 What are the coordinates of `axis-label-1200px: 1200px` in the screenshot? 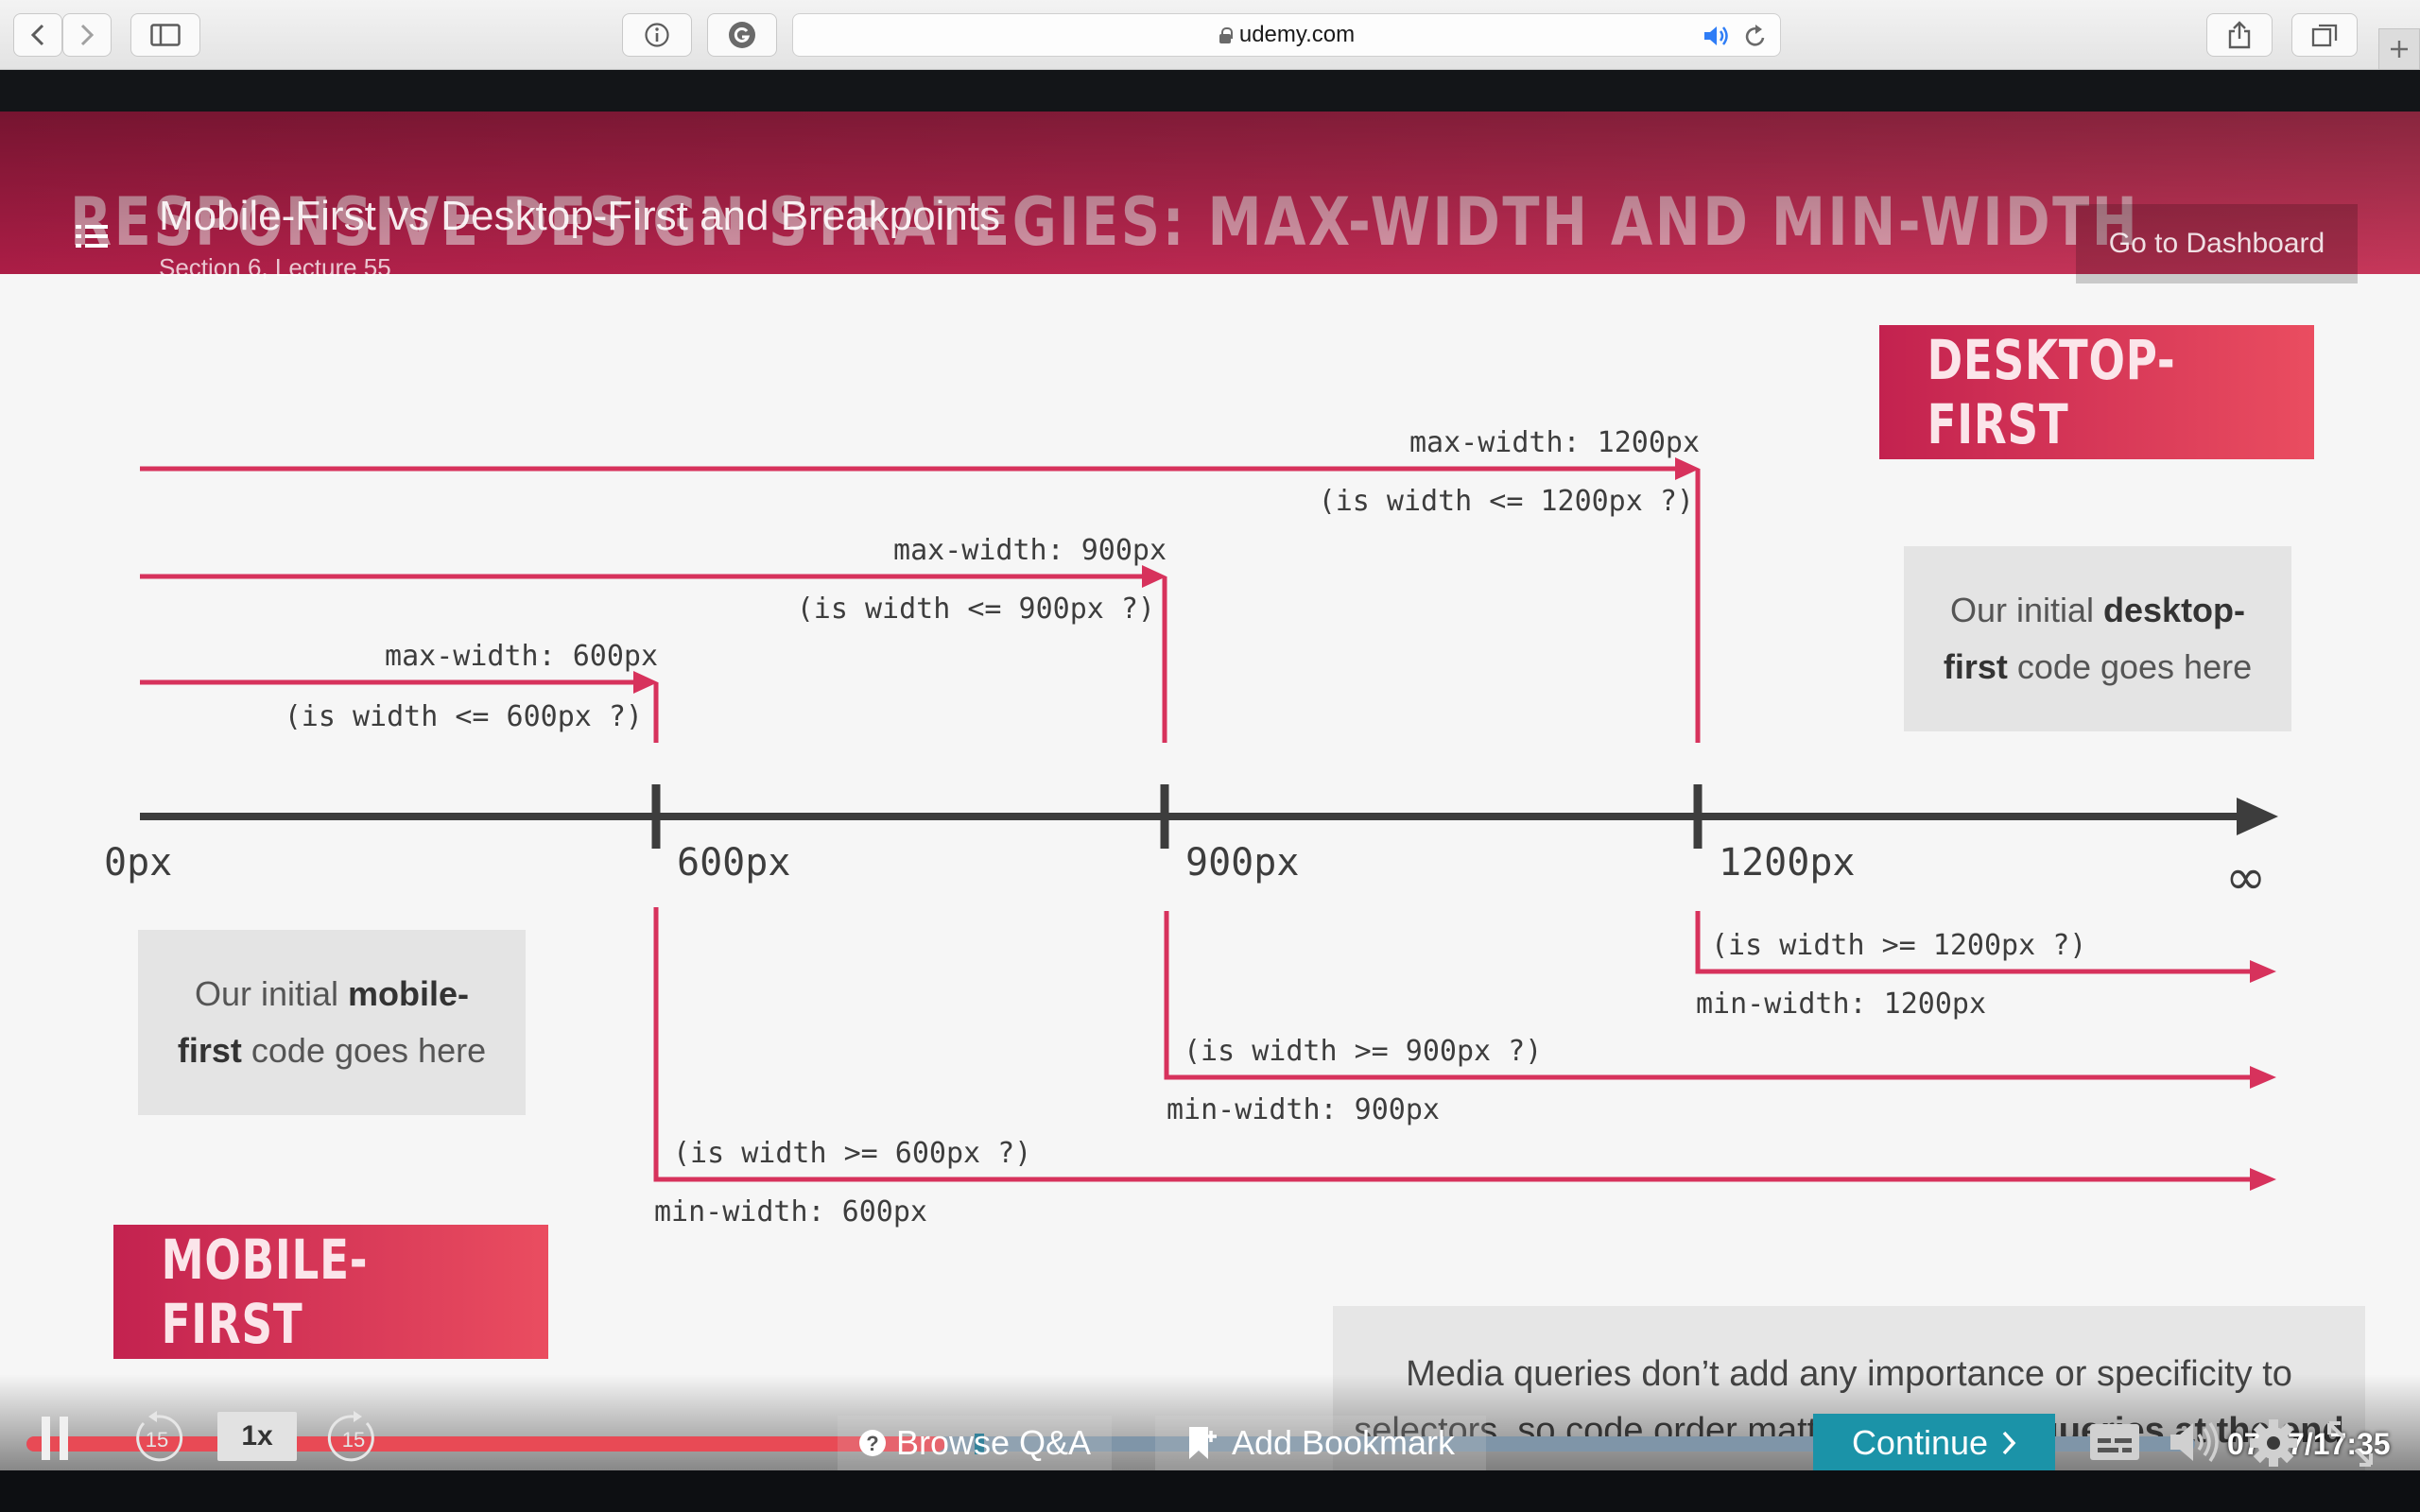 It's located at (1787, 863).